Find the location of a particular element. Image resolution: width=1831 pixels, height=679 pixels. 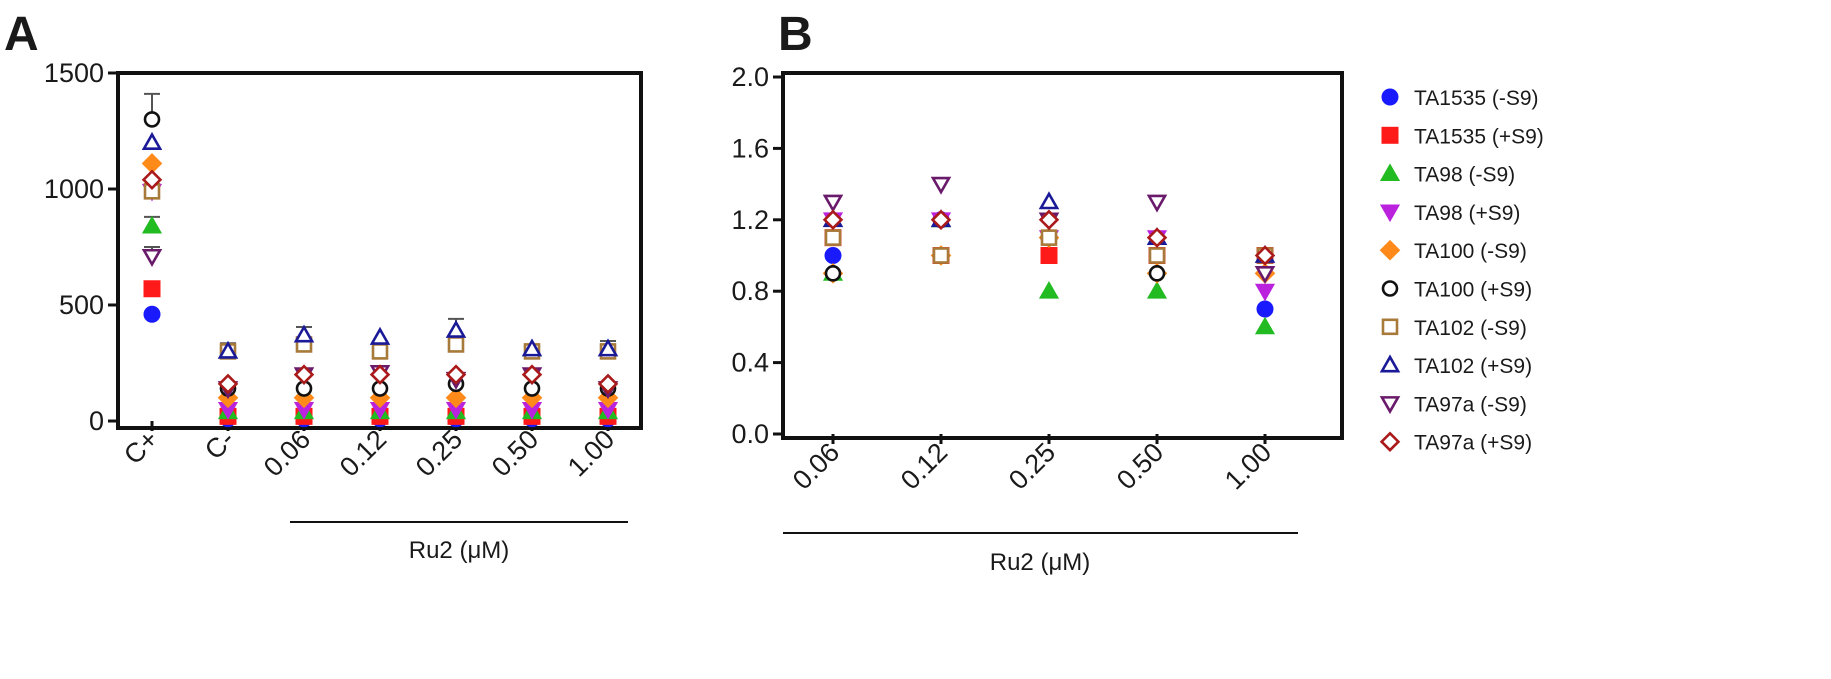

legend-label: TA97a (+S9) is located at coordinates (1473, 443).